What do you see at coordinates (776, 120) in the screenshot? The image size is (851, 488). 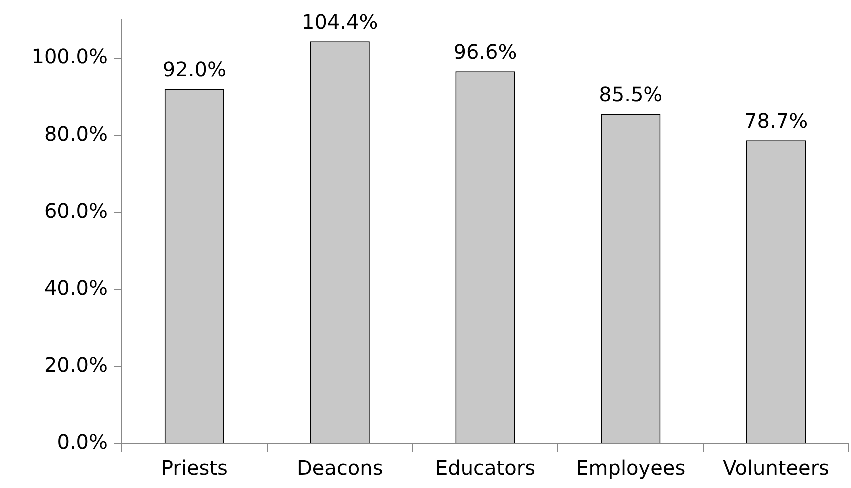 I see `data-label: 78.7%` at bounding box center [776, 120].